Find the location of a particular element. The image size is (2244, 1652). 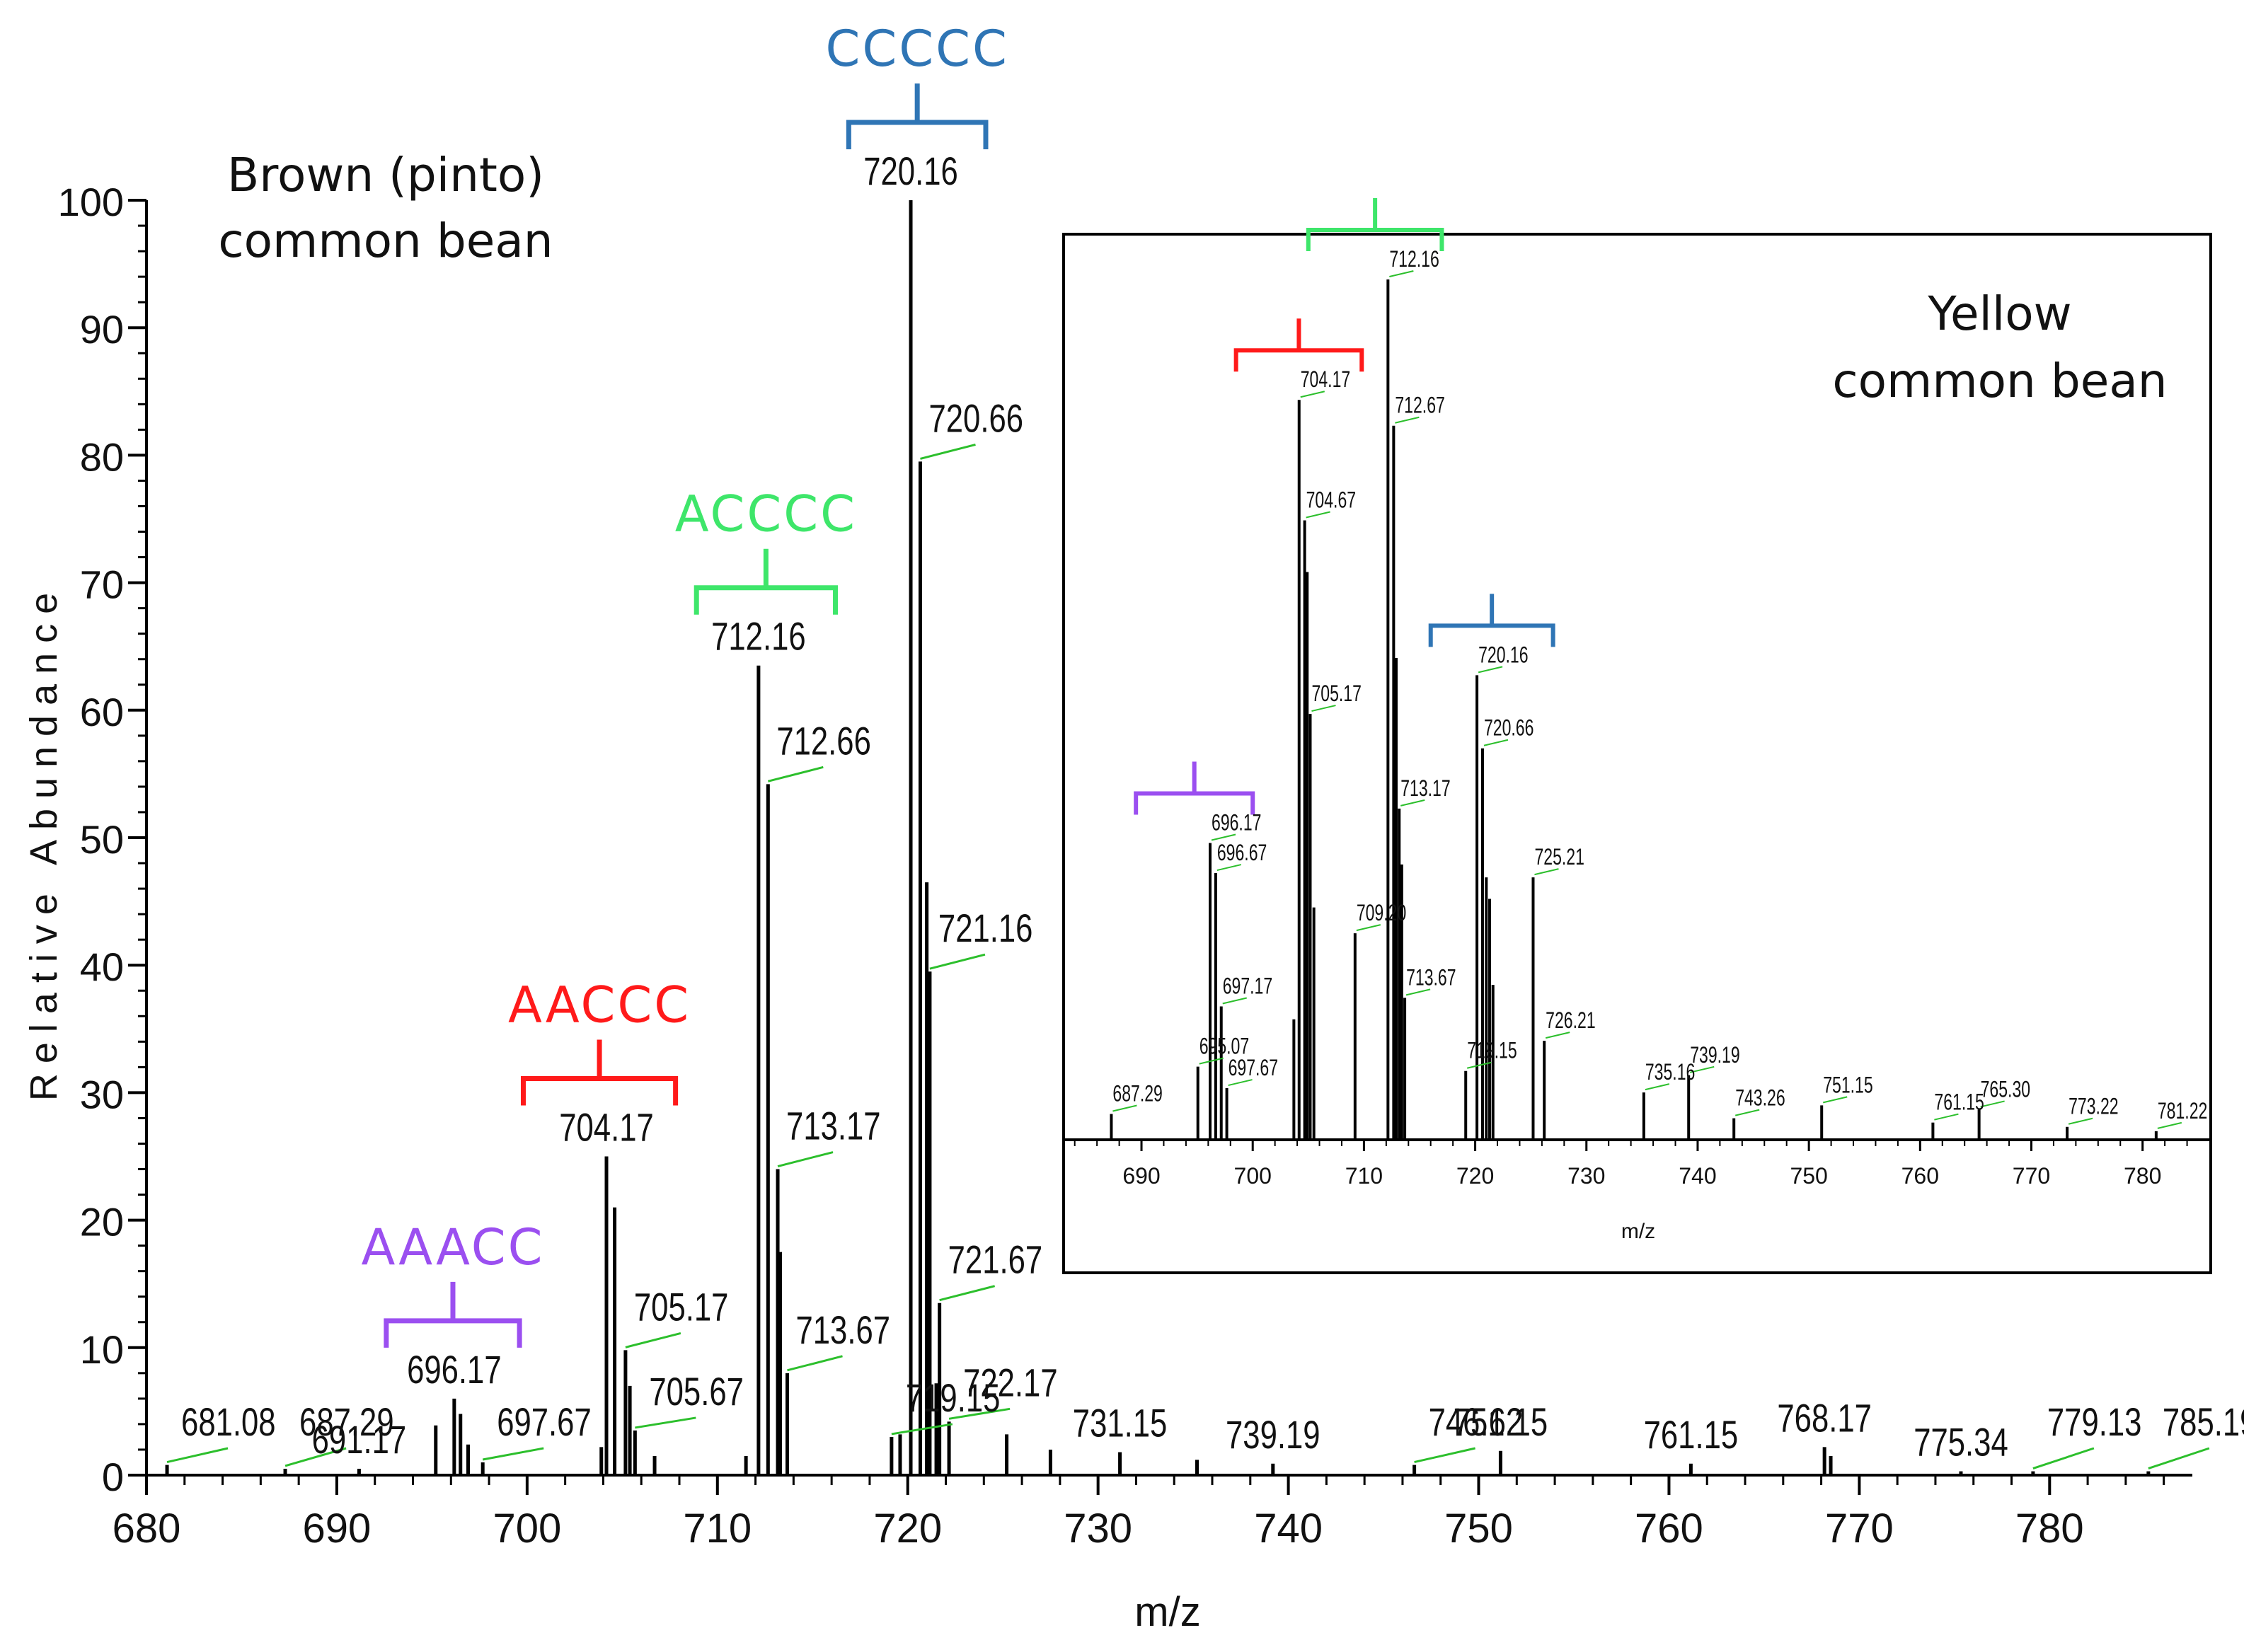

main-y-tick-label: 70 is located at coordinates (102, 584).